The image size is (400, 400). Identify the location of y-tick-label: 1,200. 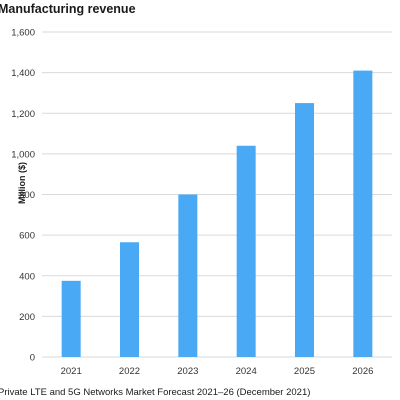
(23, 114).